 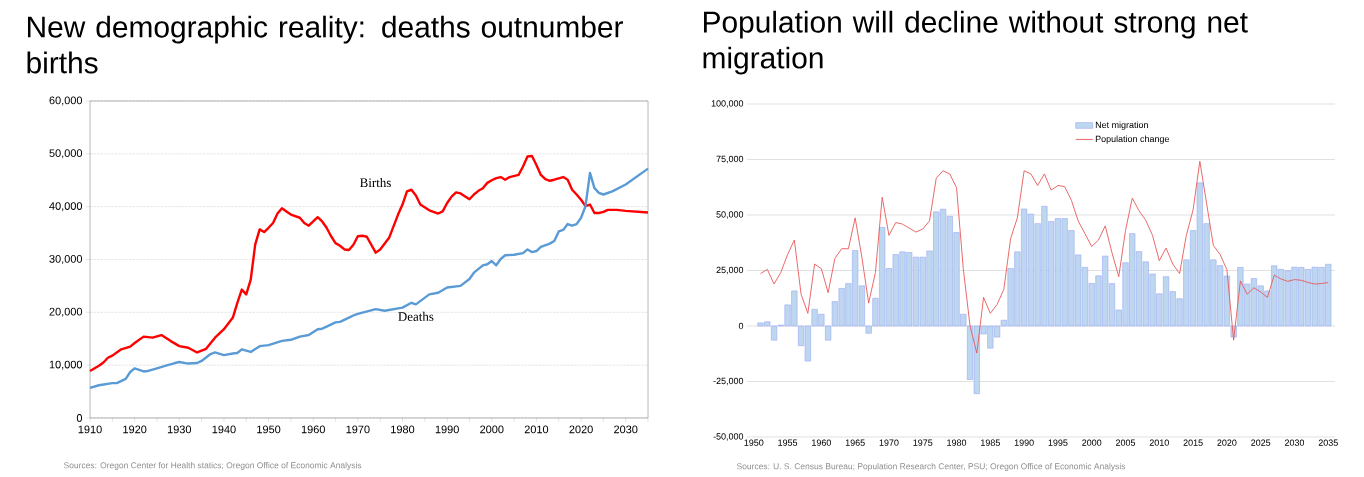 What do you see at coordinates (931, 467) in the screenshot?
I see `source-note: Sources: U. S. Census Bureau; Population Research Center, PSU; Oregon Office of Economic Analysis` at bounding box center [931, 467].